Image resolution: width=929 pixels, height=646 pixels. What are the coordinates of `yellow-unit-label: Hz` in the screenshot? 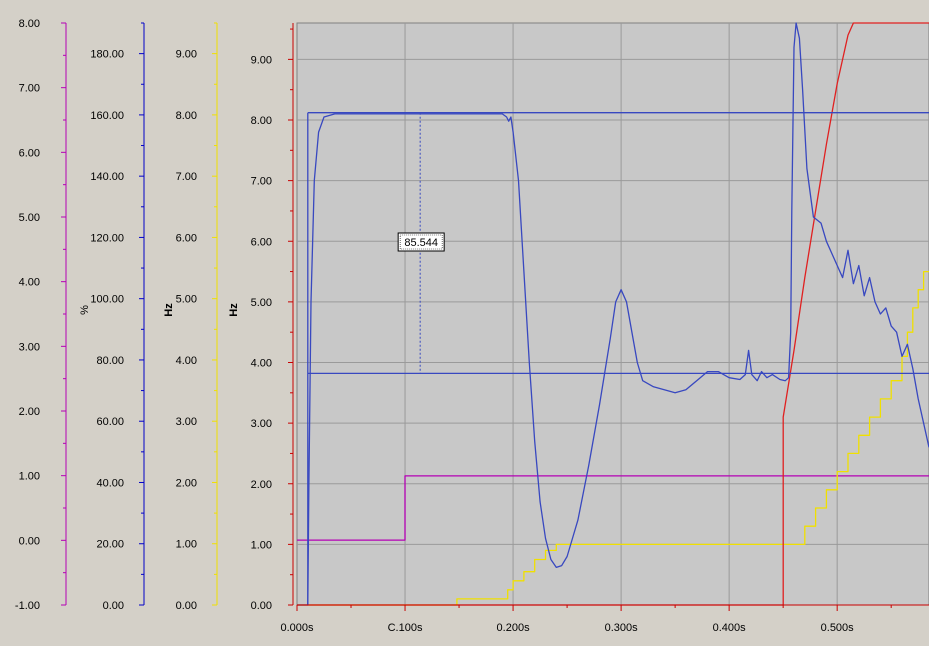 It's located at (169, 310).